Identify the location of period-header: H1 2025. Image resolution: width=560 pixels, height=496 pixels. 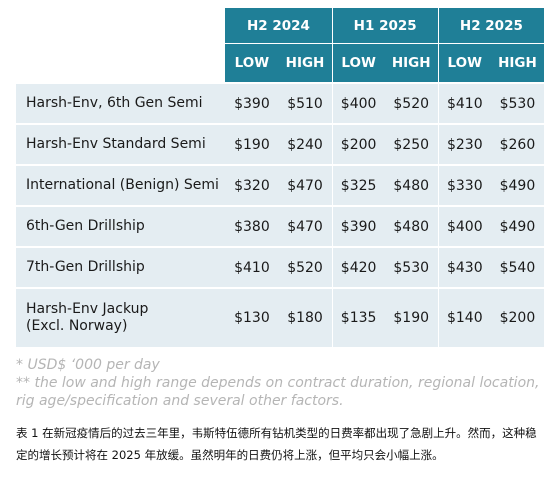
(384, 26).